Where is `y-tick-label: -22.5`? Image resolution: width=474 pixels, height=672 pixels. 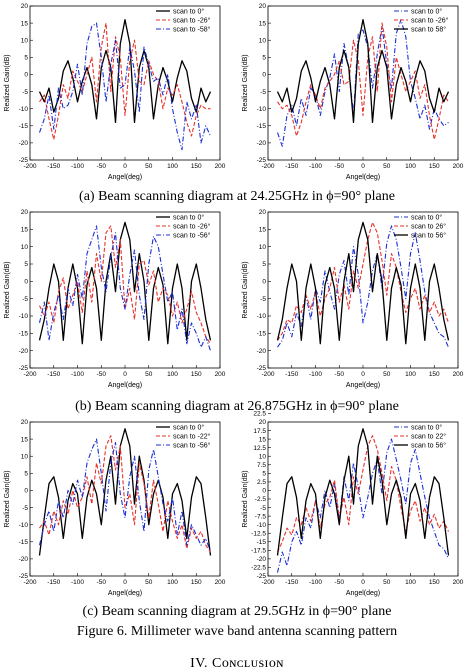 y-tick-label: -22.5 is located at coordinates (258, 568).